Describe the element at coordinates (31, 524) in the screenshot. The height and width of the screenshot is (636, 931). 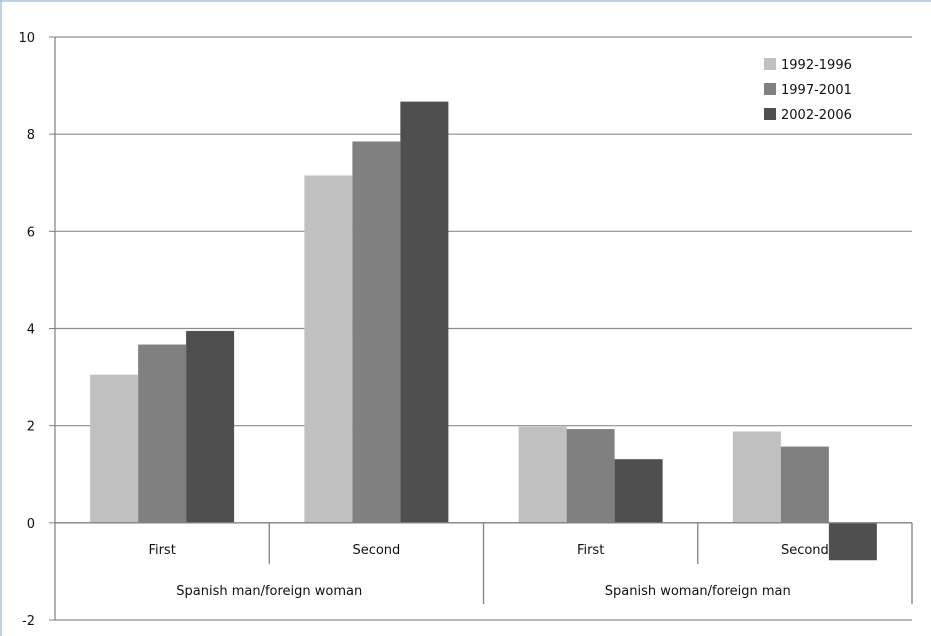
I see `y-tick-label: 0` at that location.